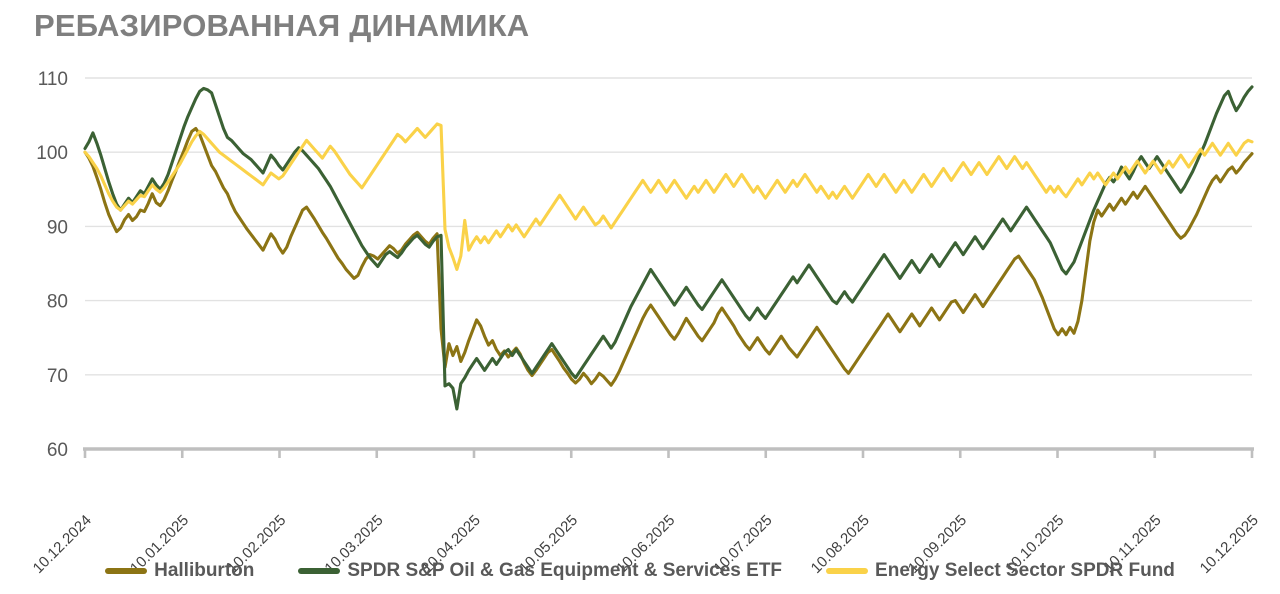  I want to click on legend-item: Energy Select Sector SPDR Fund, so click(1000, 571).